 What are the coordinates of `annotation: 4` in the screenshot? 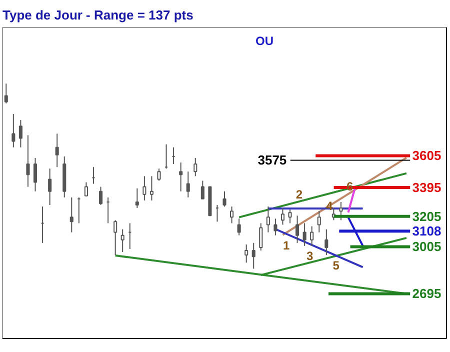 It's located at (330, 206).